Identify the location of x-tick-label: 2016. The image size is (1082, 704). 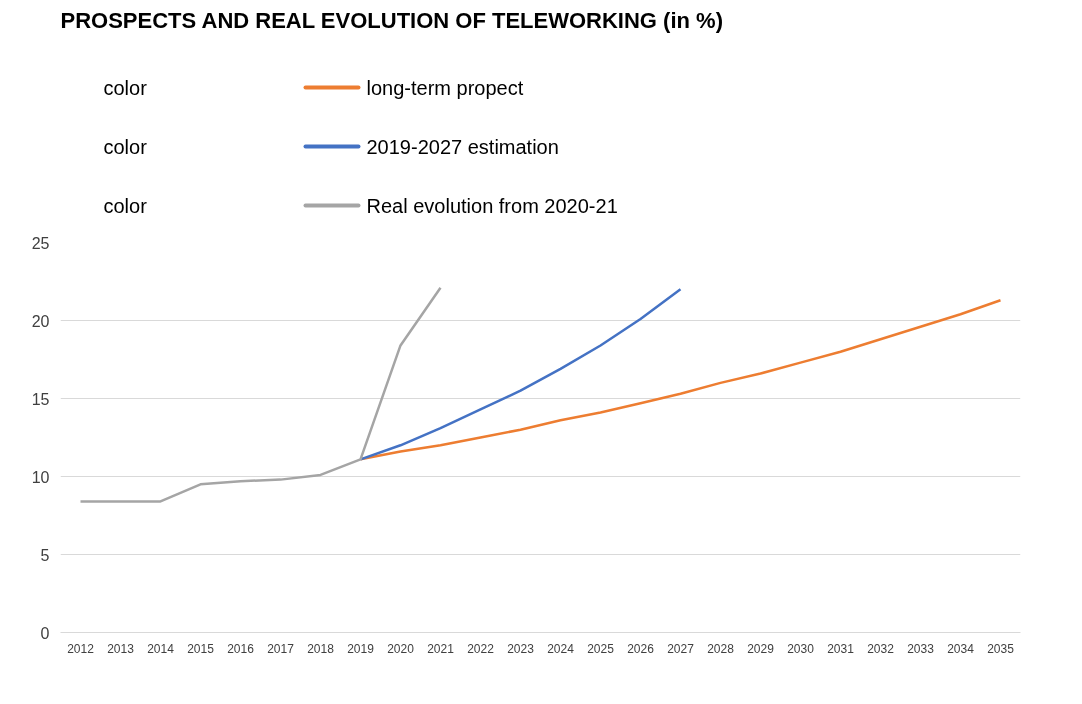
(241, 648).